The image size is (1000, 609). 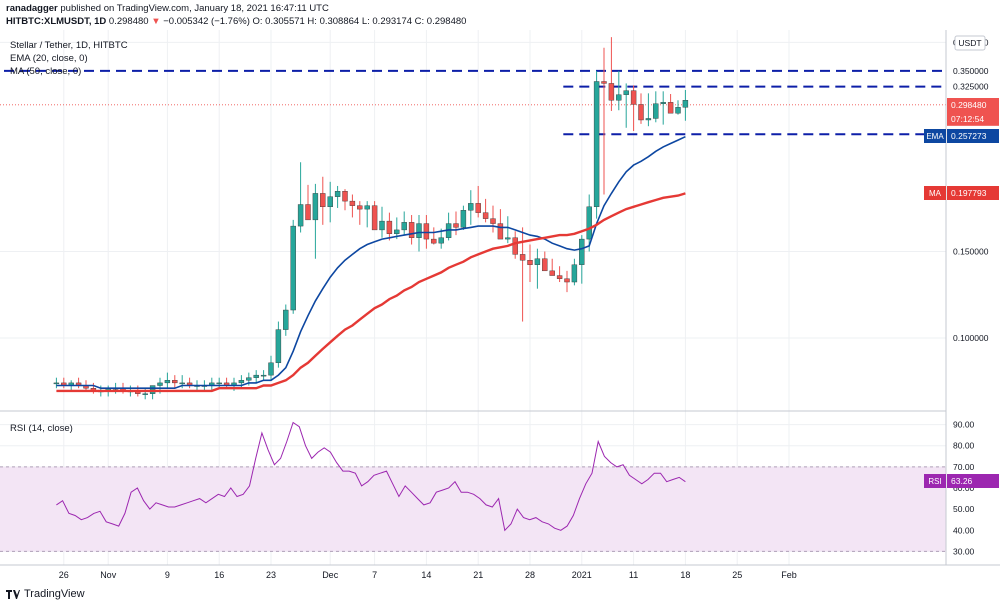 What do you see at coordinates (969, 136) in the screenshot?
I see `ema-badge-text: 0.257273` at bounding box center [969, 136].